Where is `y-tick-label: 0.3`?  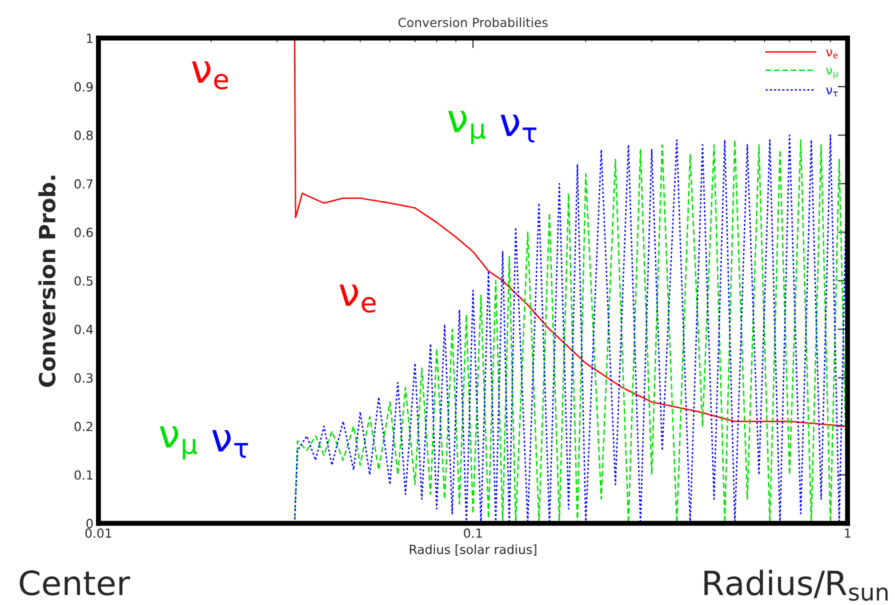 y-tick-label: 0.3 is located at coordinates (83, 378).